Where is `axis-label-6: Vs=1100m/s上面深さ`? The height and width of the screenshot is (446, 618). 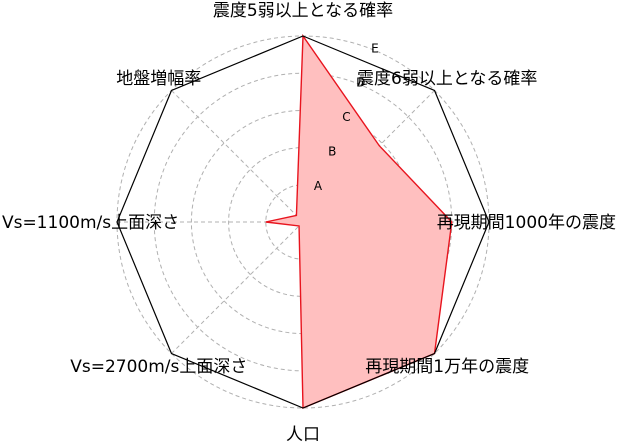
axis-label-6: Vs=1100m/s上面深さ is located at coordinates (90, 223).